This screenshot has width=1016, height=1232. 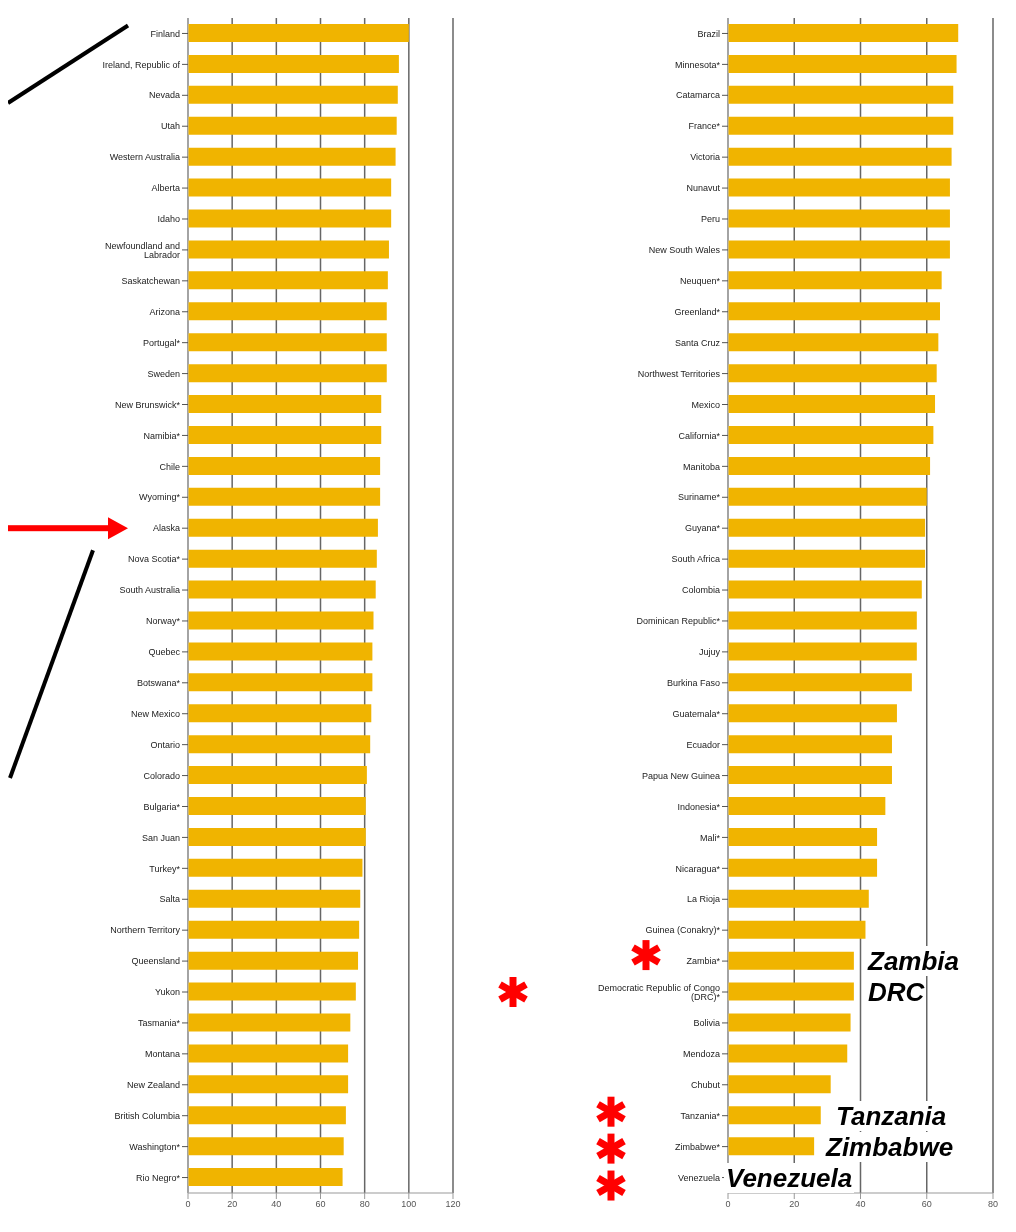 What do you see at coordinates (683, 930) in the screenshot?
I see `y-tick-label: Guinea (Conakry)*` at bounding box center [683, 930].